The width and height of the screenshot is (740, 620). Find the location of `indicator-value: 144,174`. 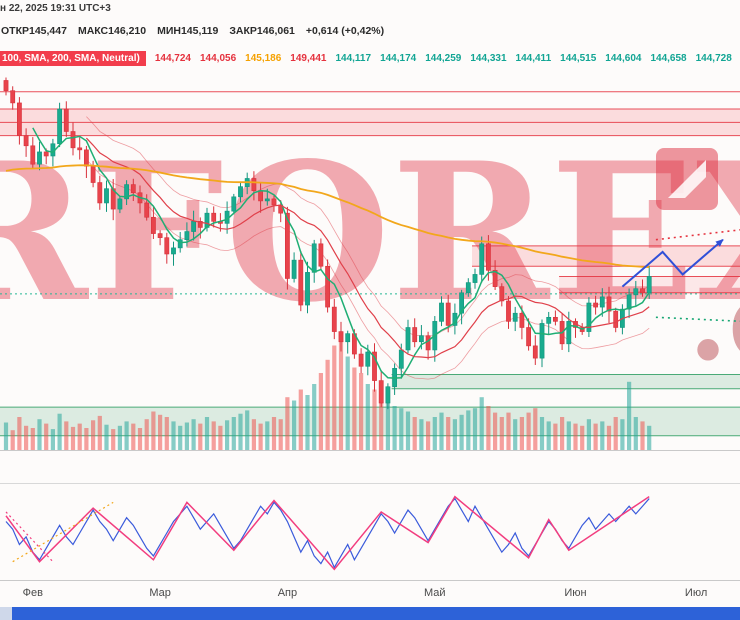

indicator-value: 144,174 is located at coordinates (398, 58).